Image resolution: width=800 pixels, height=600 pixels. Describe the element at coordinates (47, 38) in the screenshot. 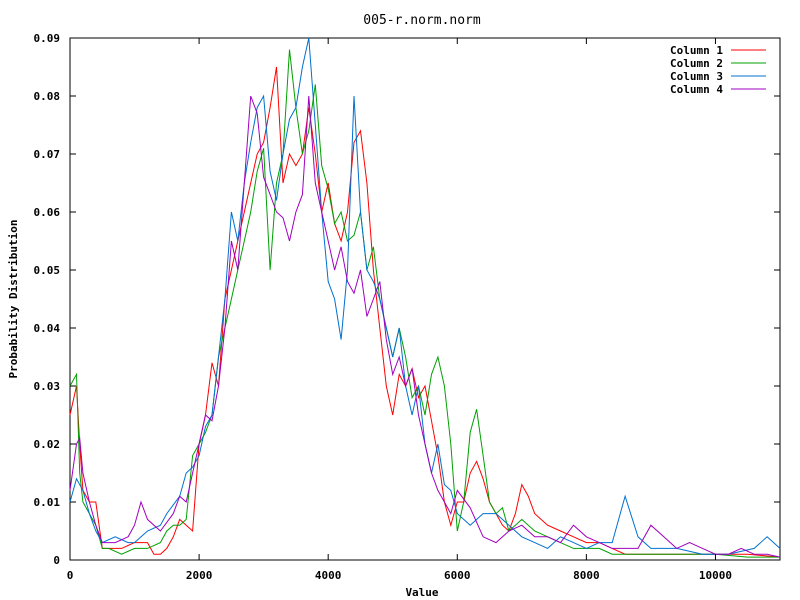

I see `y-tick-label: 0.09` at that location.